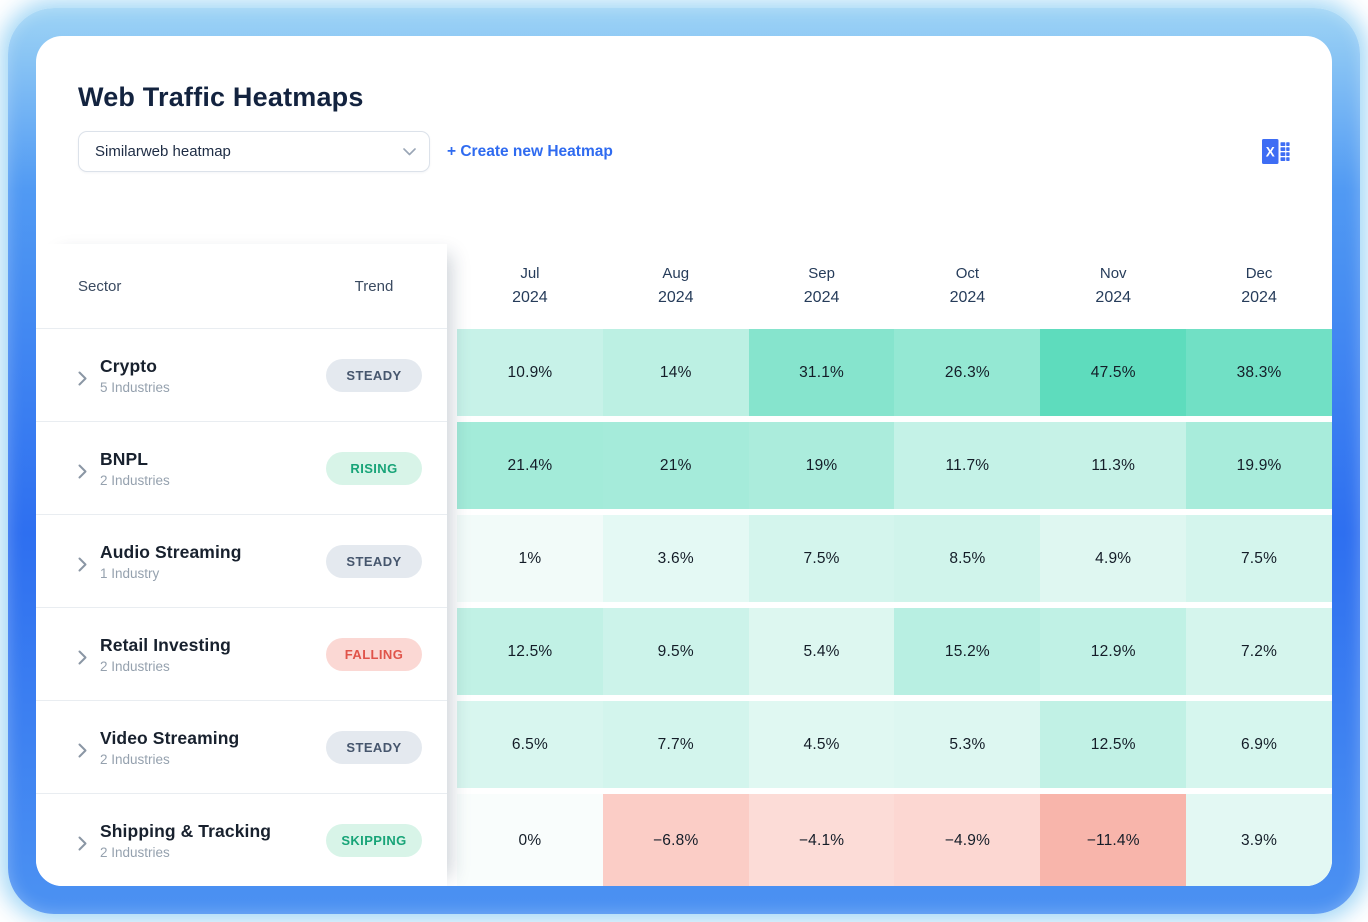 The width and height of the screenshot is (1368, 922). I want to click on trend-cell: SKIPPING, so click(374, 840).